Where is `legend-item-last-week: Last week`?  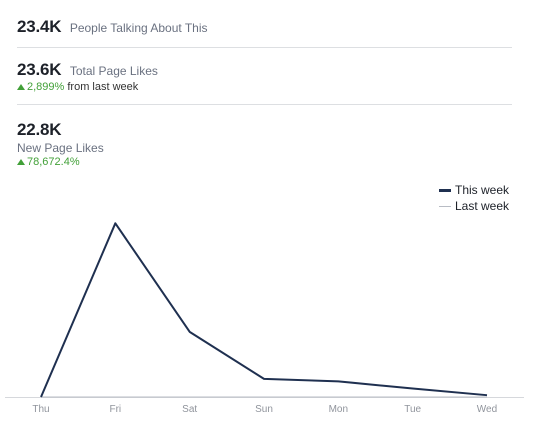 legend-item-last-week: Last week is located at coordinates (474, 206).